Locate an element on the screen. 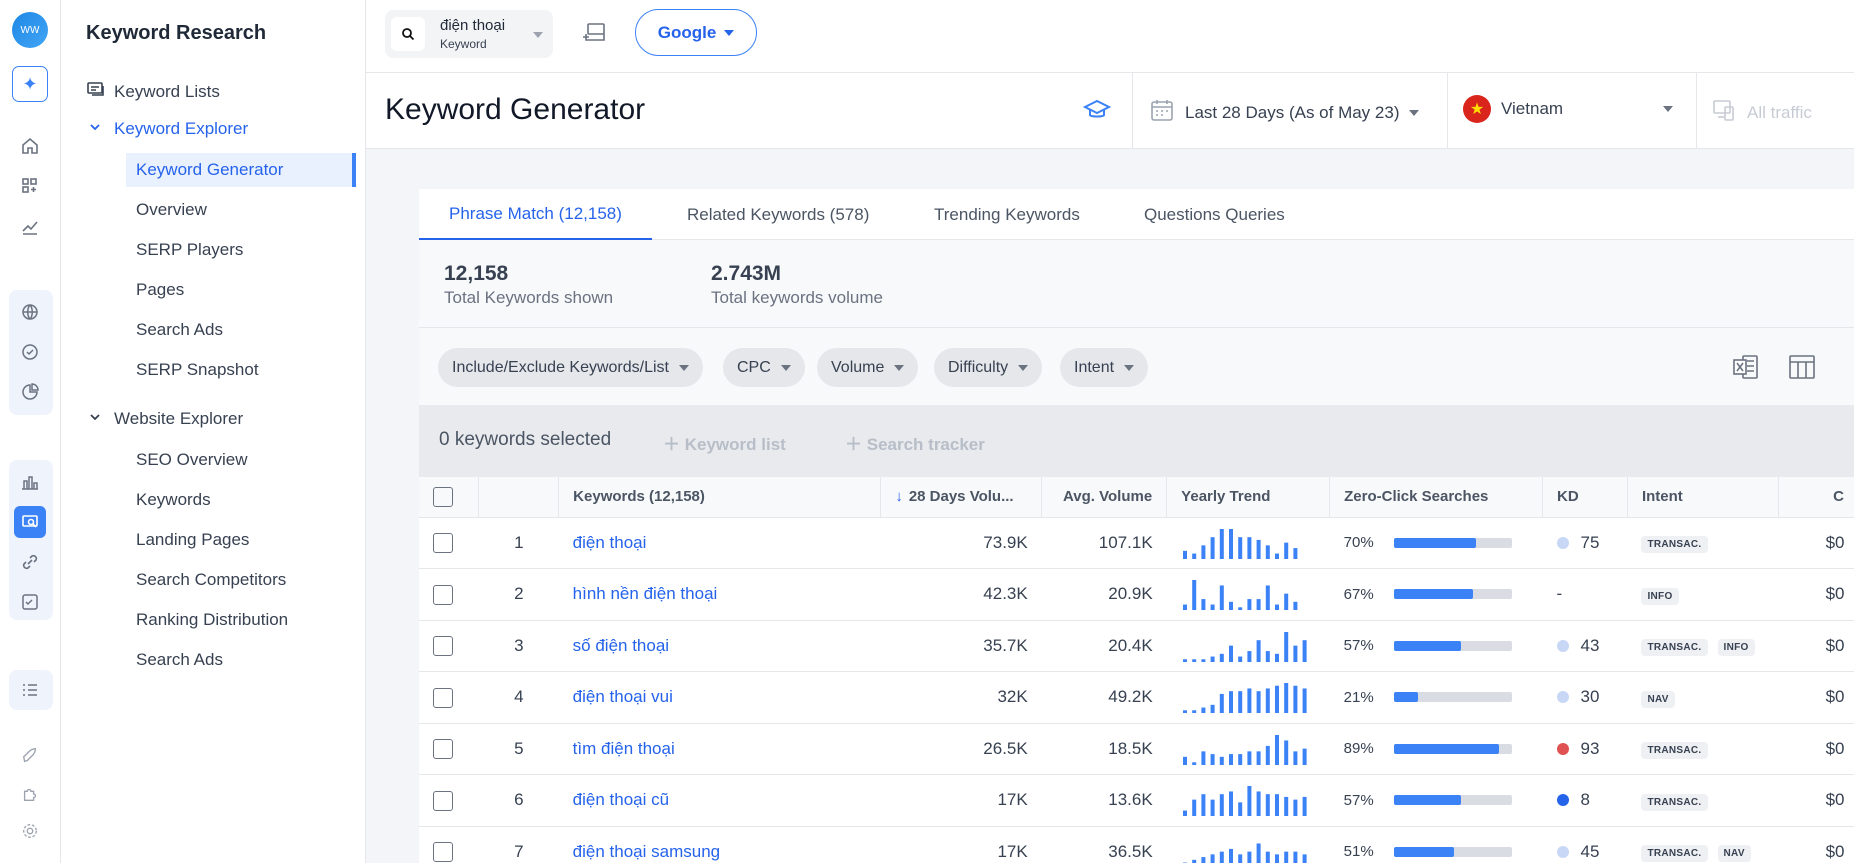 This screenshot has width=1854, height=863. search-engine-dropdown: Google is located at coordinates (696, 32).